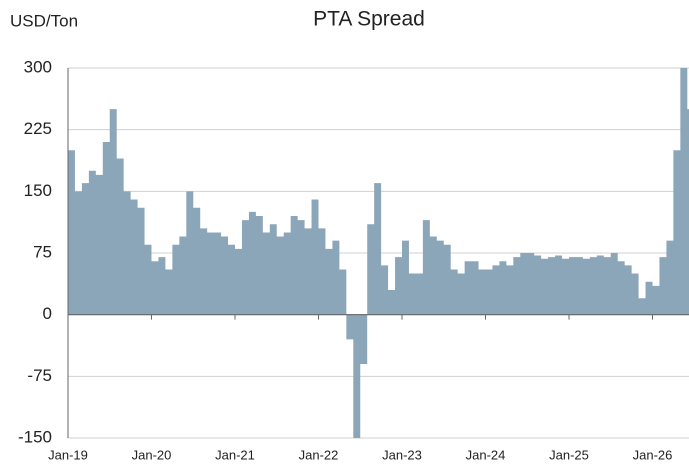 This screenshot has height=468, width=689. Describe the element at coordinates (152, 454) in the screenshot. I see `x-tick-label: Jan-20` at that location.